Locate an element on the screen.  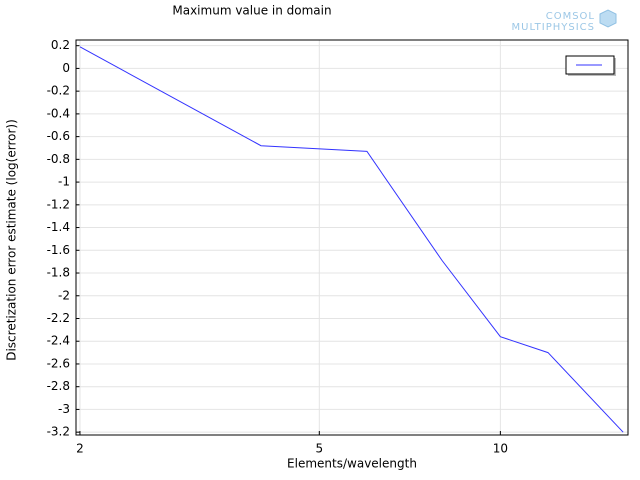
logo-text: COMSOL is located at coordinates (570, 16).